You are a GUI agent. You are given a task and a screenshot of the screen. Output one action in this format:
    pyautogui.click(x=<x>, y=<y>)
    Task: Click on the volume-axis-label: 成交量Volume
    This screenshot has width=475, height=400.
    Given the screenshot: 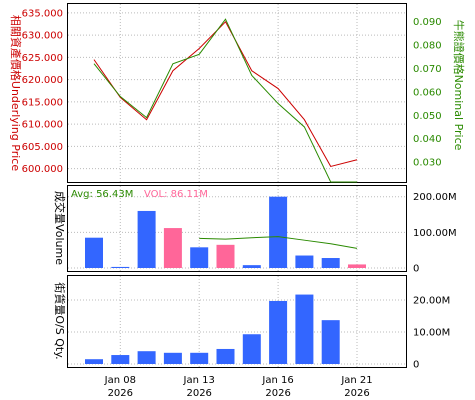 What is the action you would take?
    pyautogui.click(x=60, y=228)
    